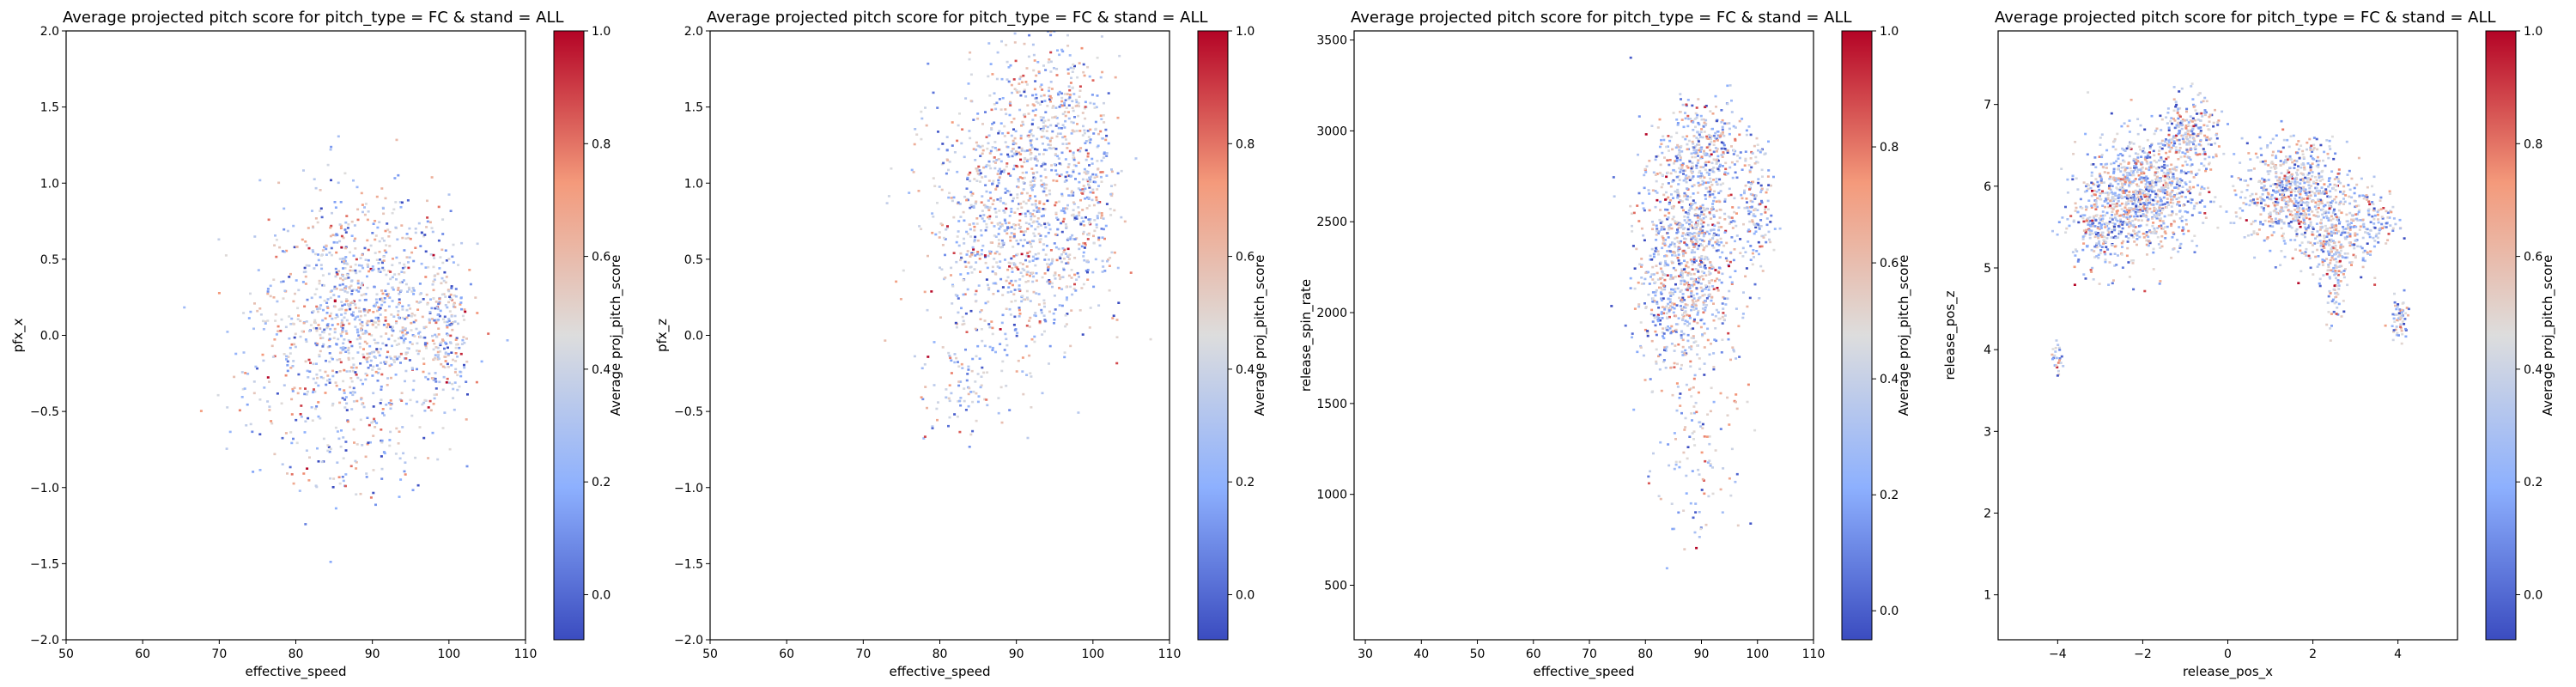  I want to click on colorbar-tick-label: 1.0, so click(1246, 32).